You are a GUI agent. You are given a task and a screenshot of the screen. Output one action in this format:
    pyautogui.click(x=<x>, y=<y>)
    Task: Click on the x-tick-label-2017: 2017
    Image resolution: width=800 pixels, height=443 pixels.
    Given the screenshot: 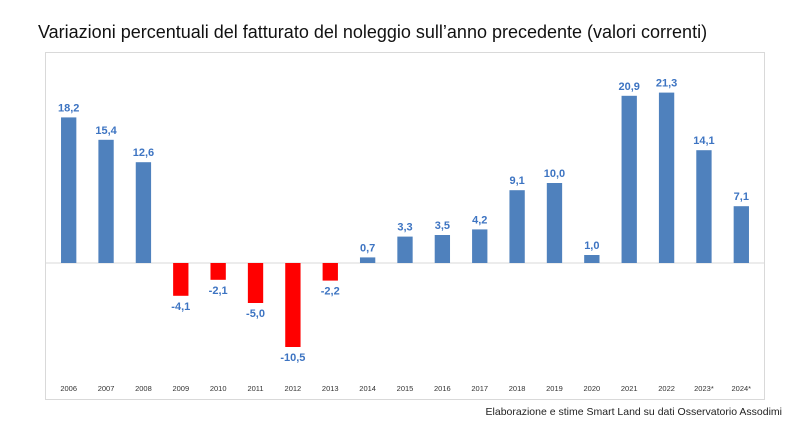 What is the action you would take?
    pyautogui.click(x=479, y=388)
    